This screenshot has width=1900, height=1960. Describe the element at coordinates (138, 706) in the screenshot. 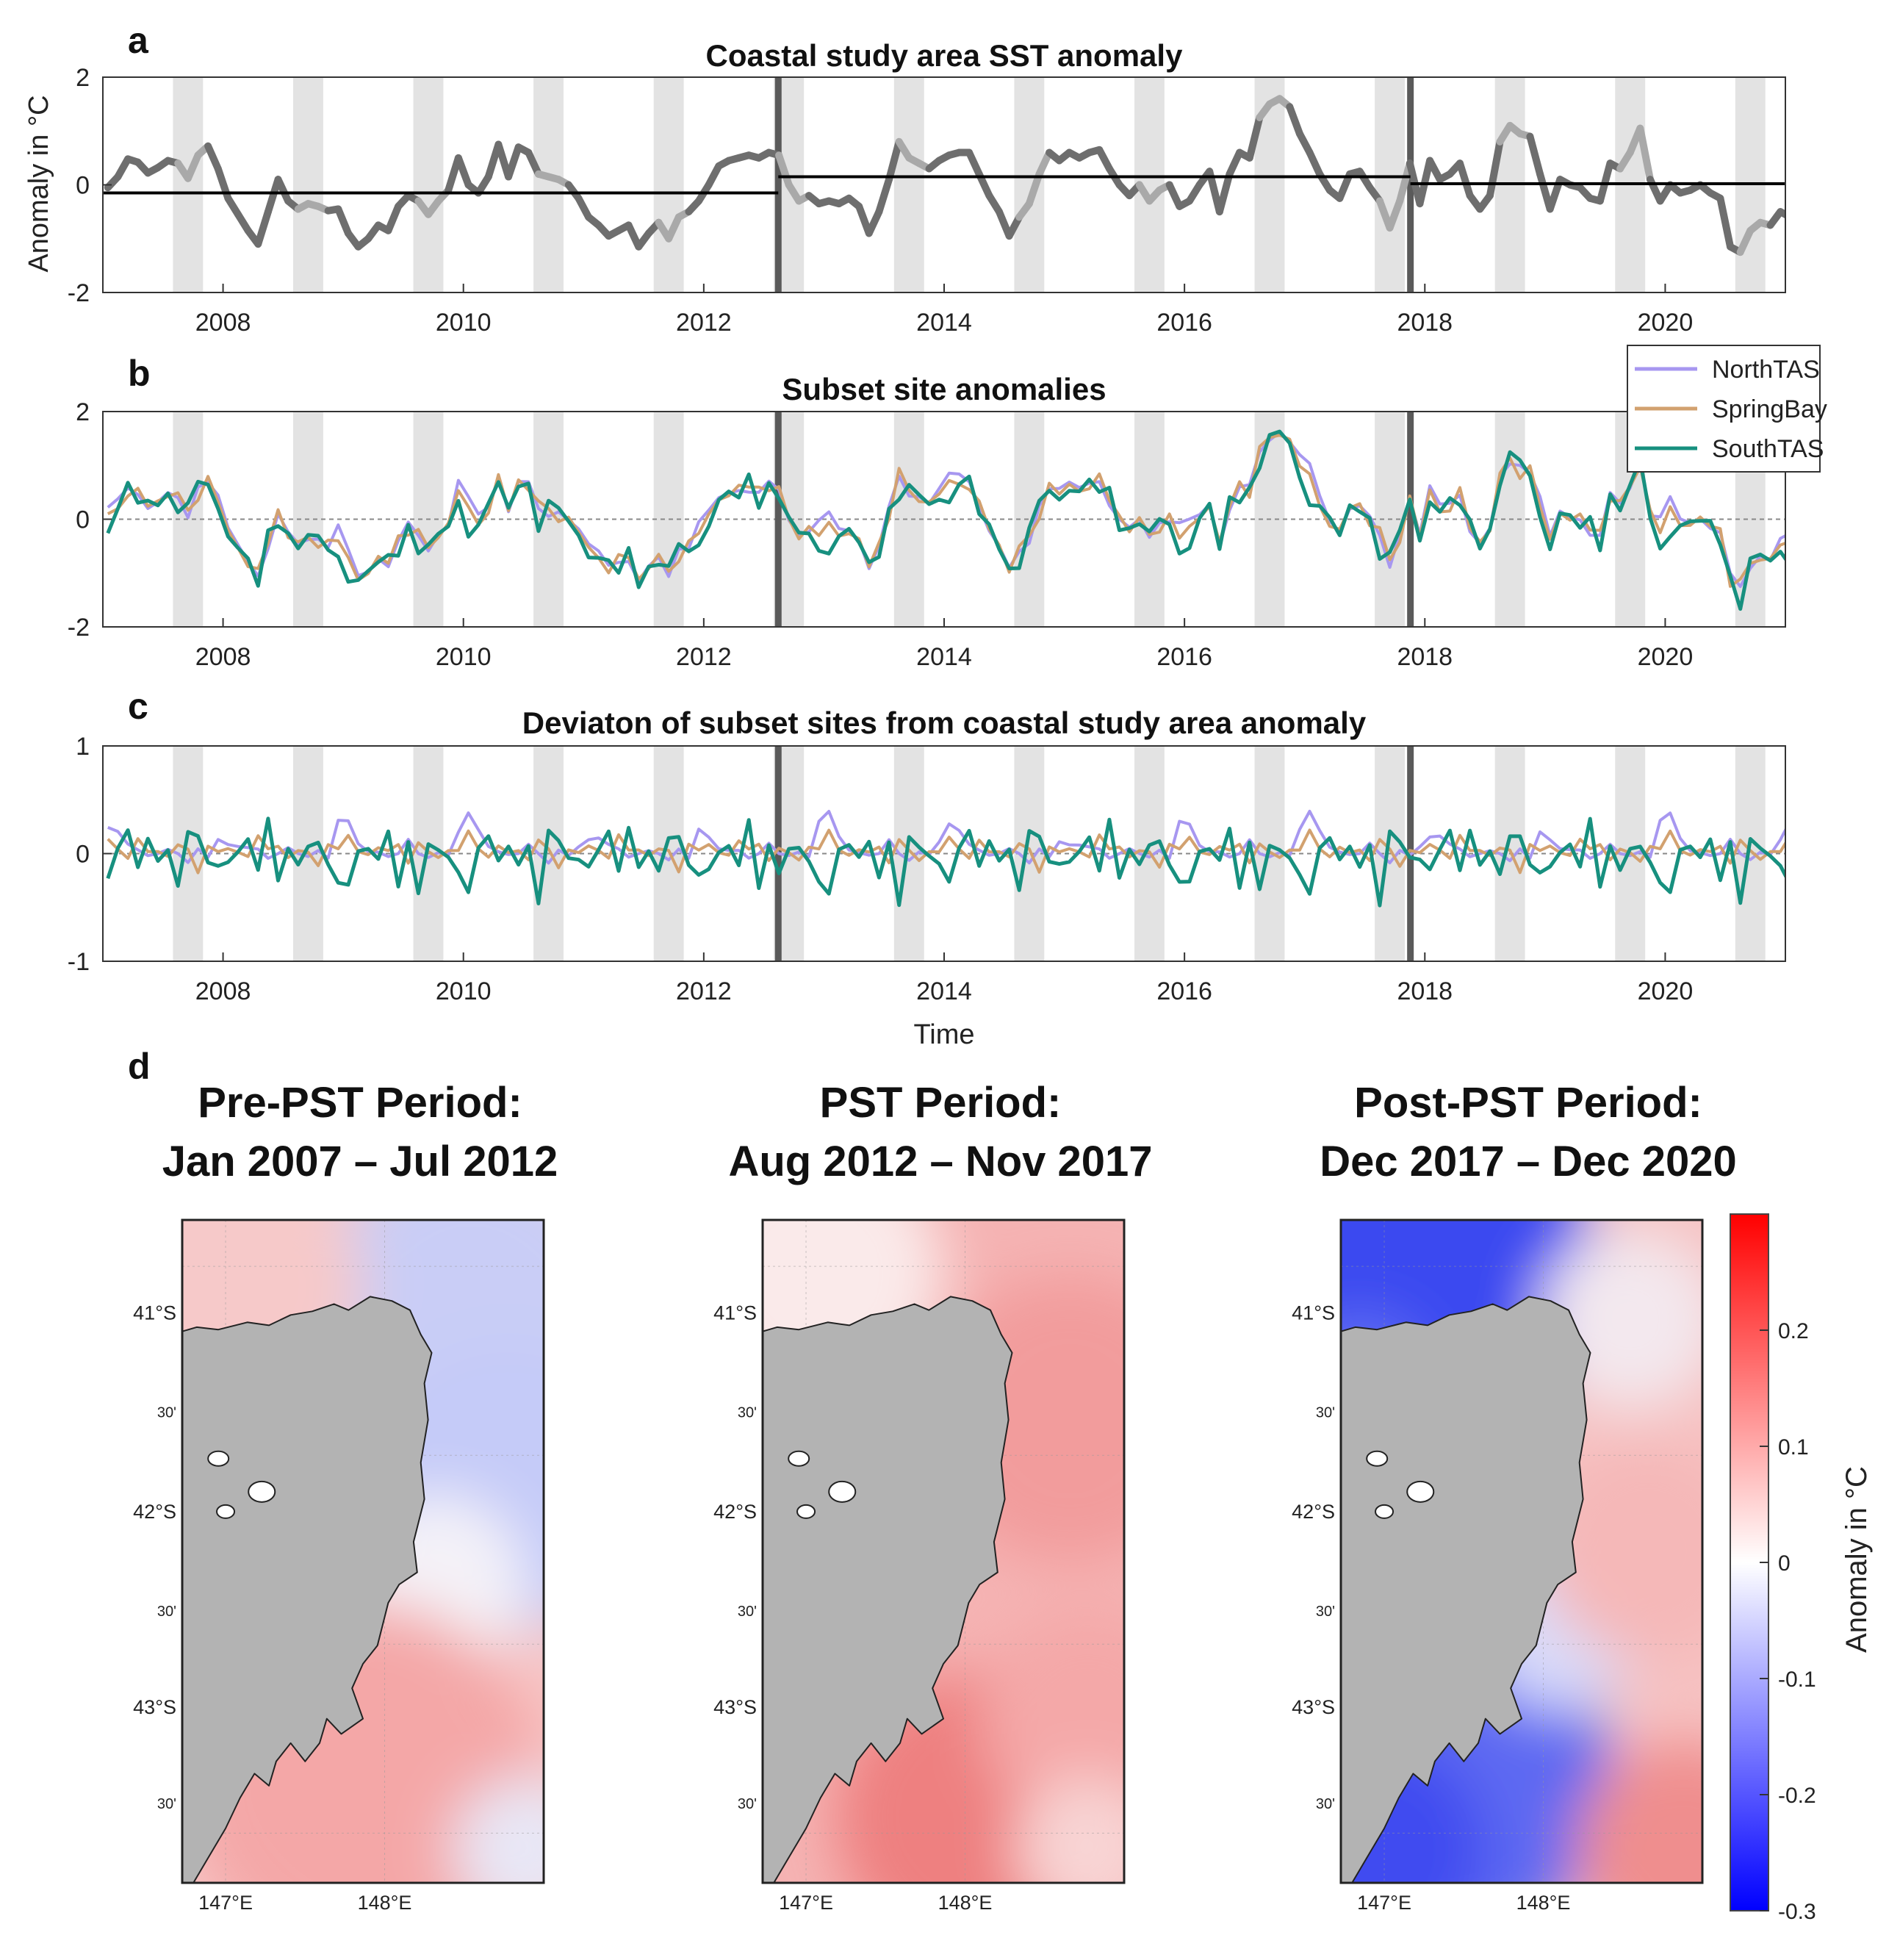

I see `panel-letter-c: c` at that location.